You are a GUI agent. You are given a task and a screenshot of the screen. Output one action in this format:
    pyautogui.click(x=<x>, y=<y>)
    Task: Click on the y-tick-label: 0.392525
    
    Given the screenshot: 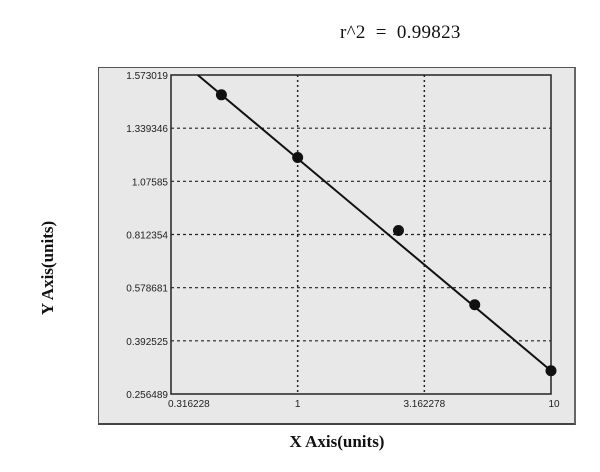 What is the action you would take?
    pyautogui.click(x=147, y=342)
    